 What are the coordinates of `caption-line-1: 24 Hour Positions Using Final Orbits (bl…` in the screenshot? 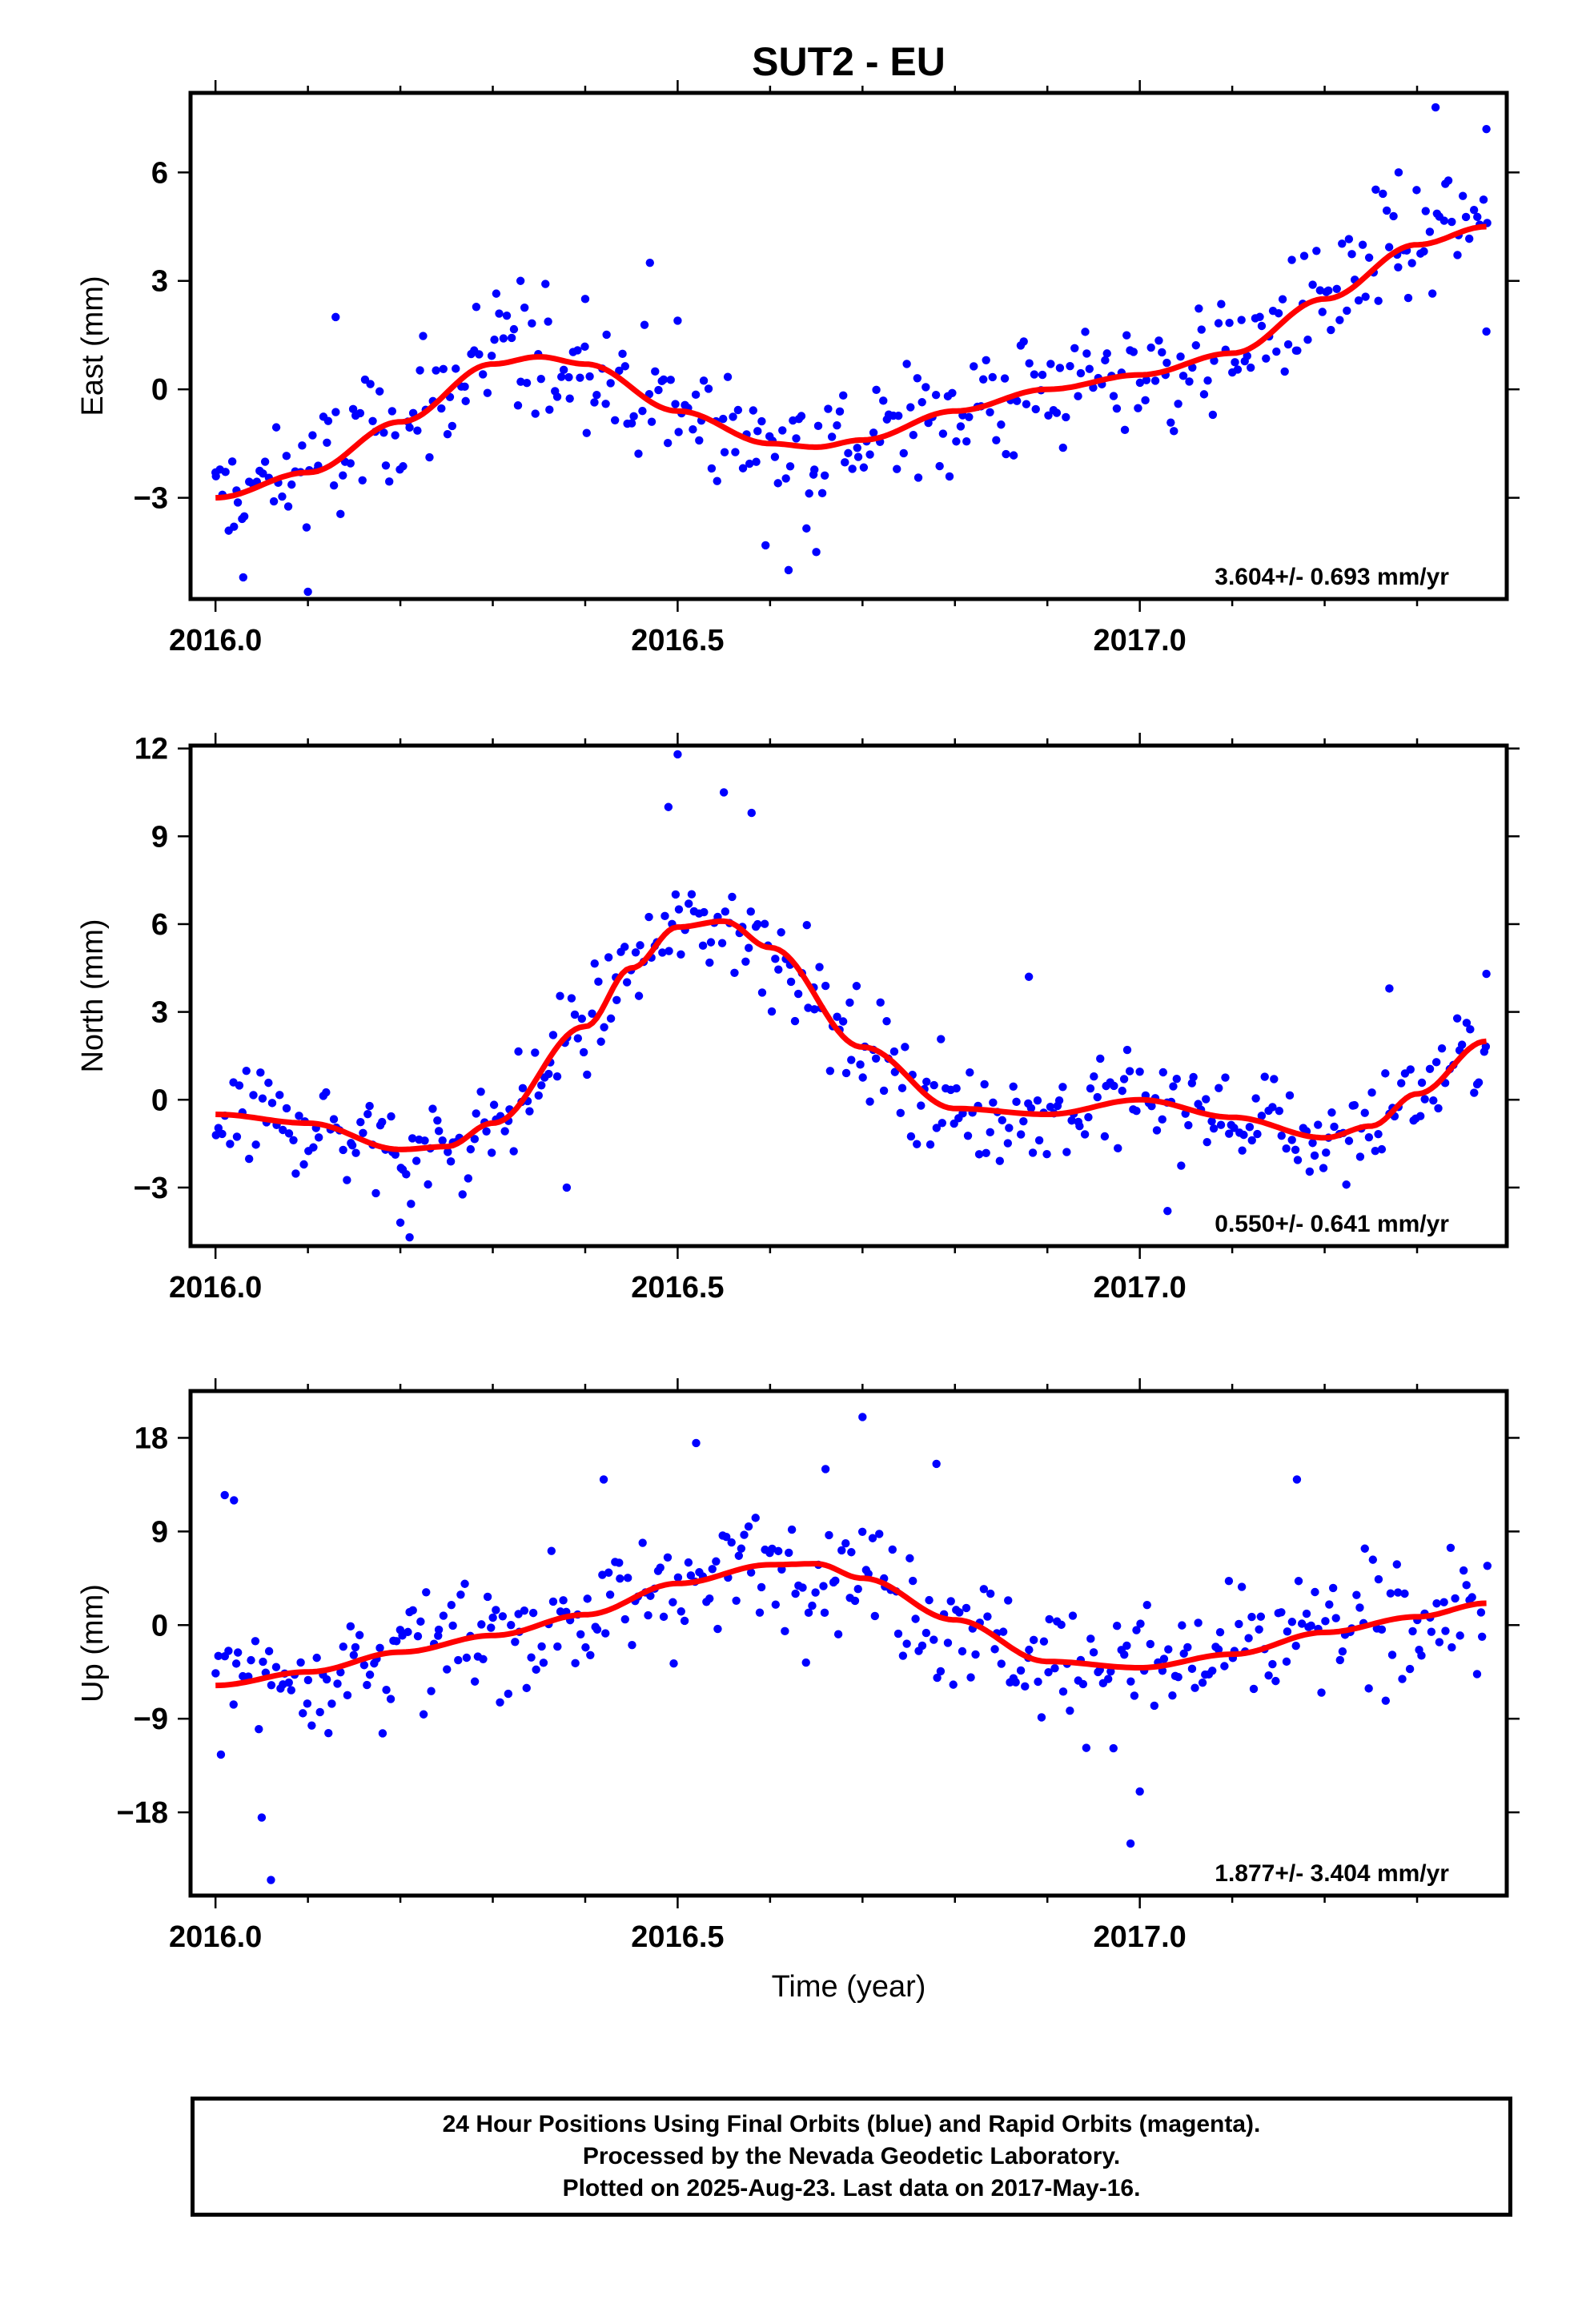 It's located at (851, 2124).